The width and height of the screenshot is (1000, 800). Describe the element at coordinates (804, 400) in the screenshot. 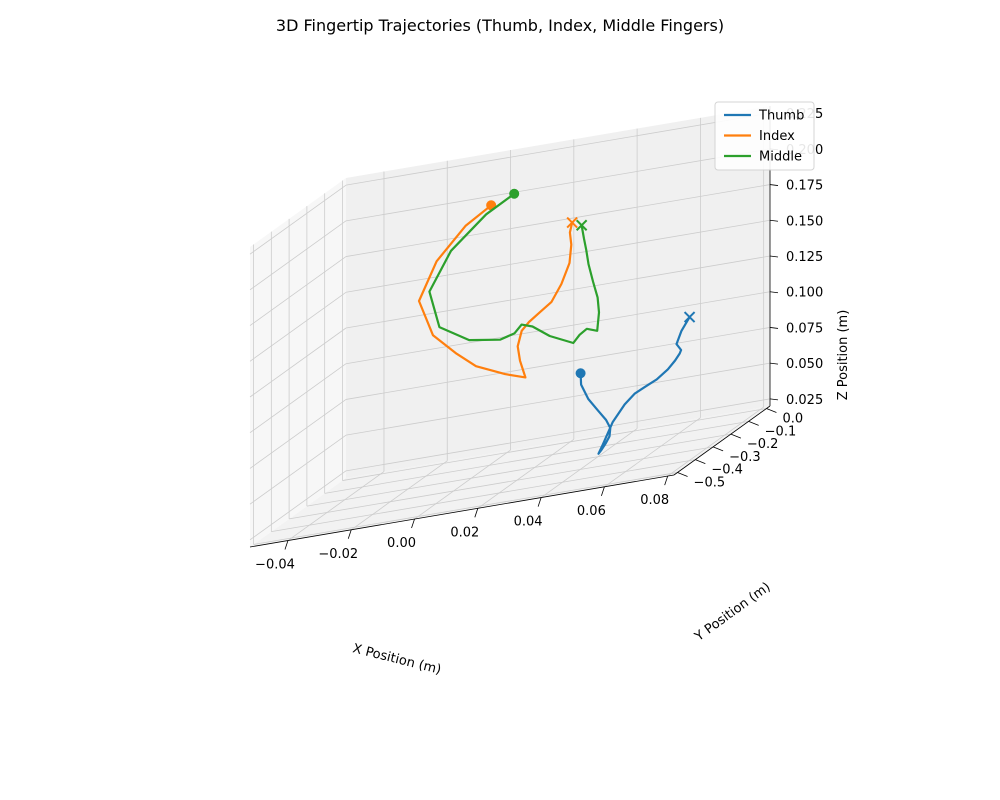

I see `z-tick-label-0: 0.025` at that location.